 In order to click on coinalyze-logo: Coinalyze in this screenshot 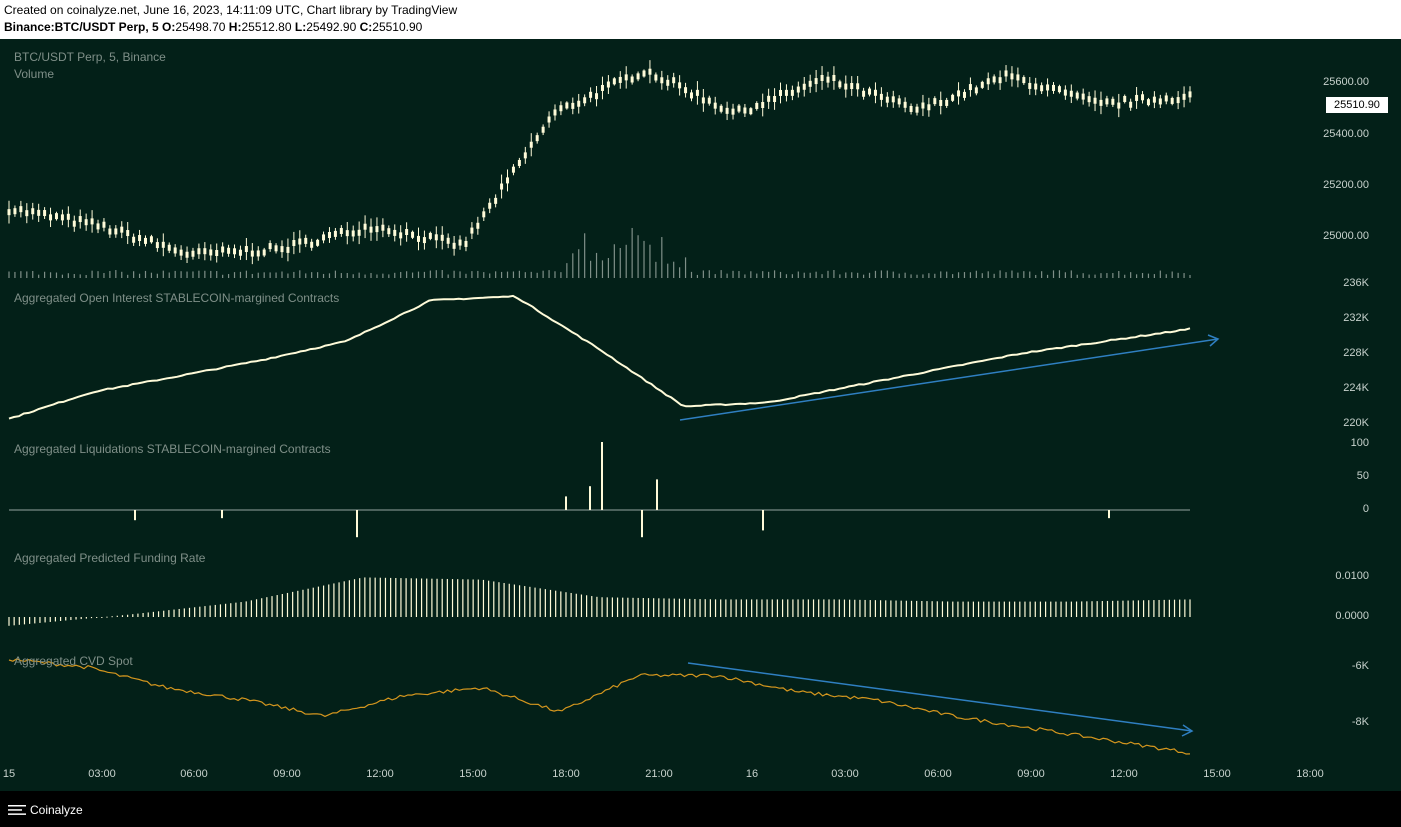, I will do `click(45, 810)`.